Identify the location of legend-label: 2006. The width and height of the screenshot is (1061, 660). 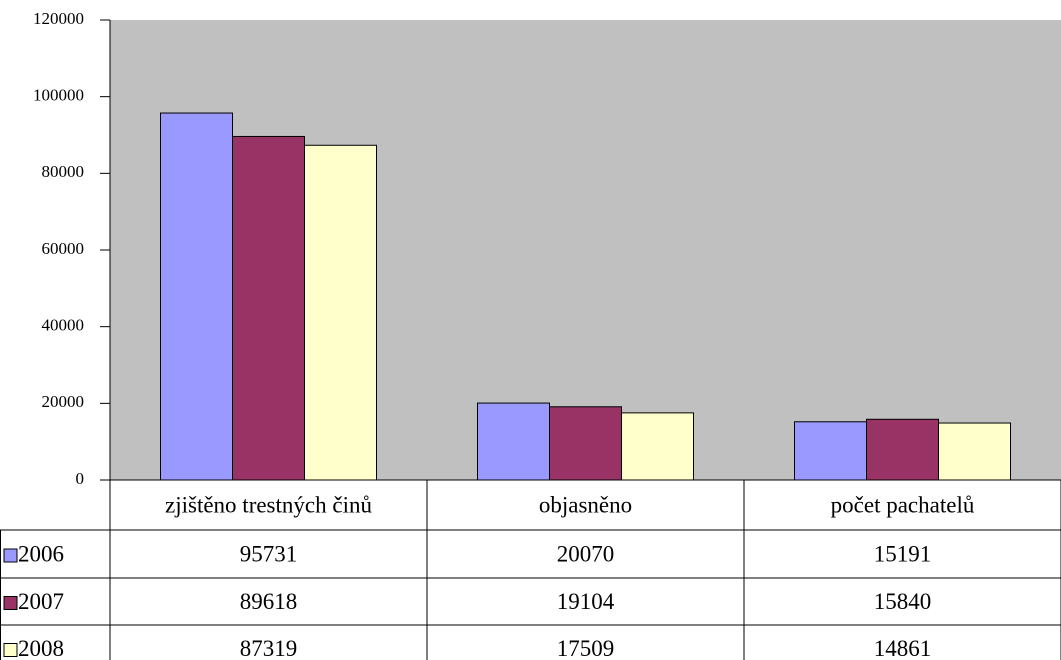
(41, 553).